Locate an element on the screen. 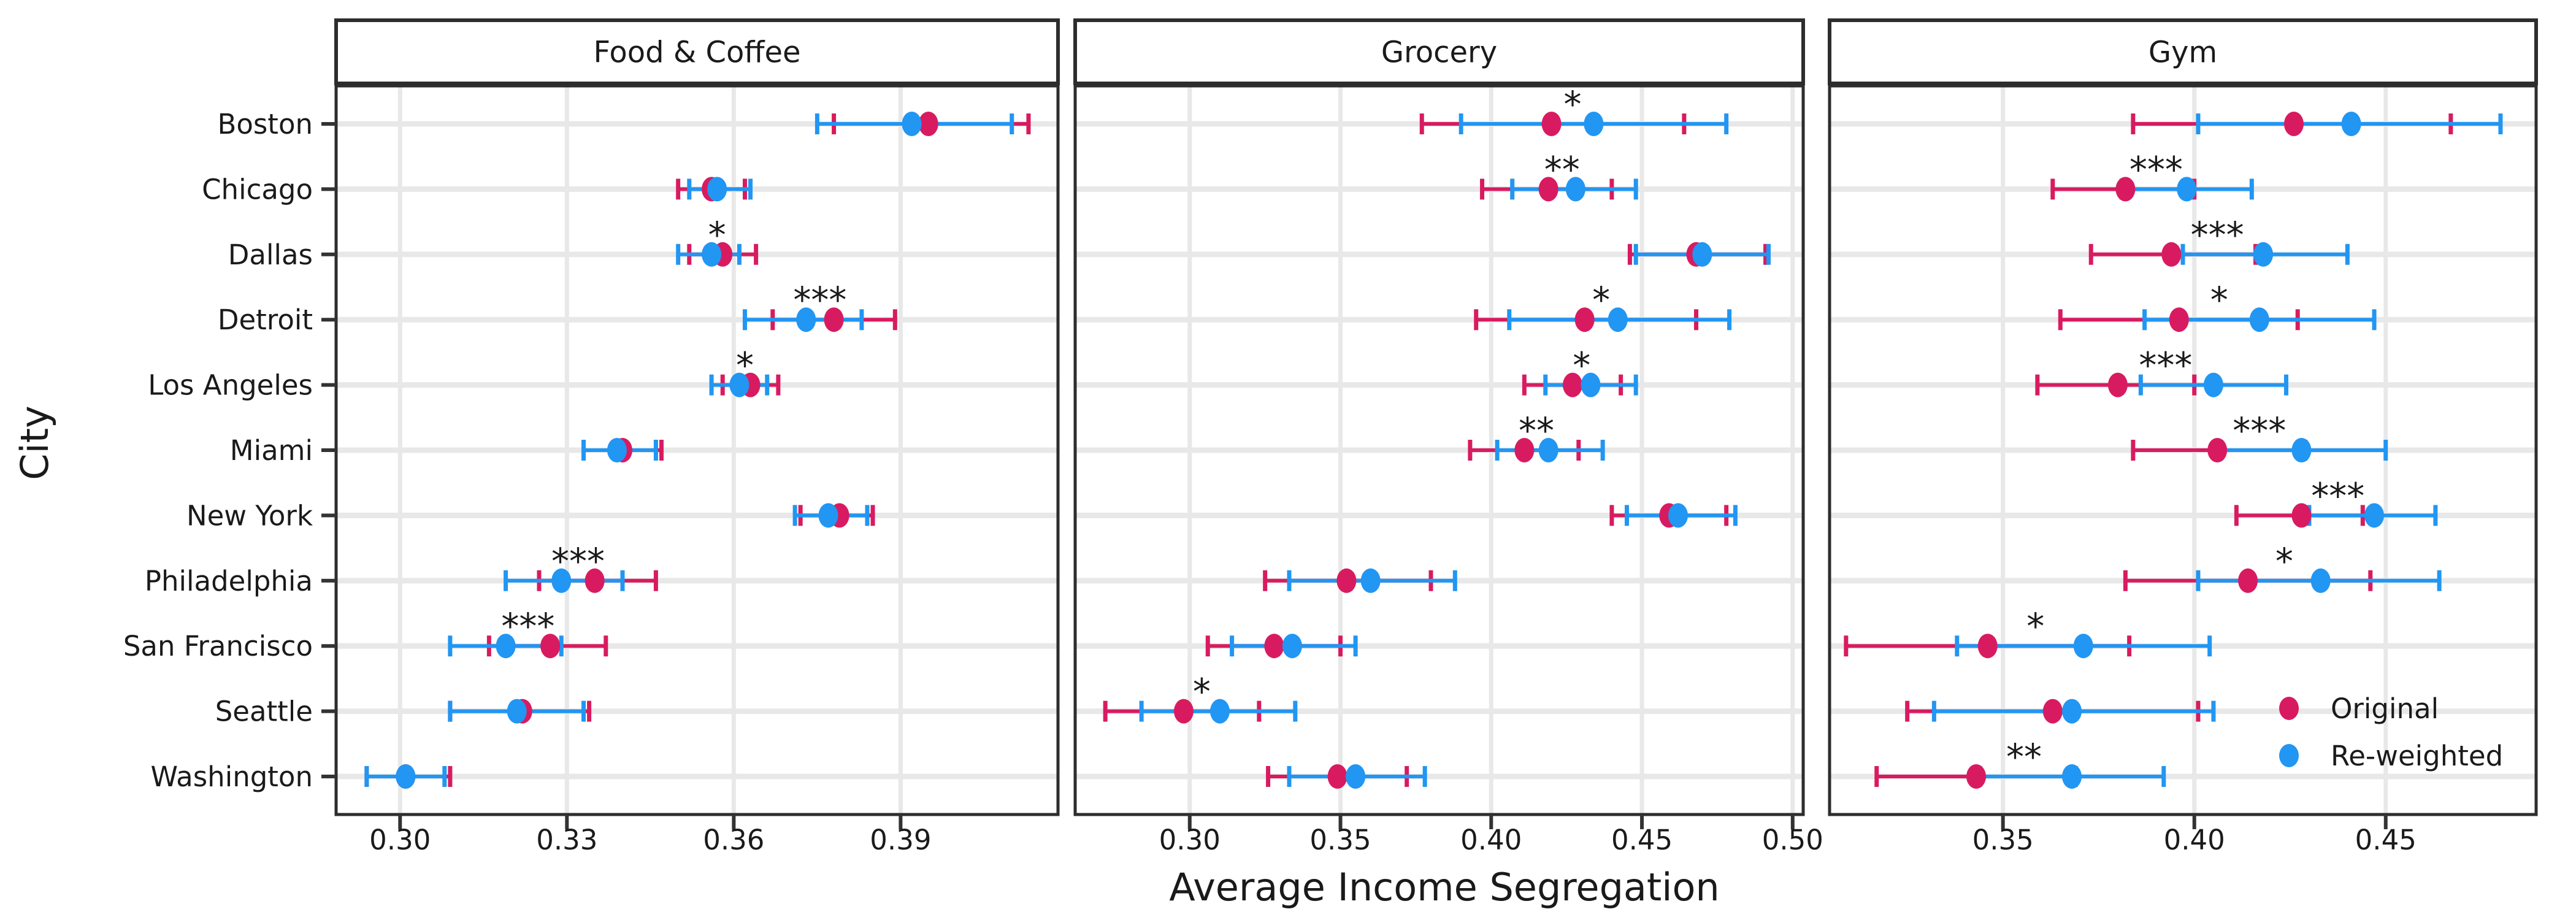 This screenshot has height=920, width=2576. facet-strip-gym is located at coordinates (2183, 51).